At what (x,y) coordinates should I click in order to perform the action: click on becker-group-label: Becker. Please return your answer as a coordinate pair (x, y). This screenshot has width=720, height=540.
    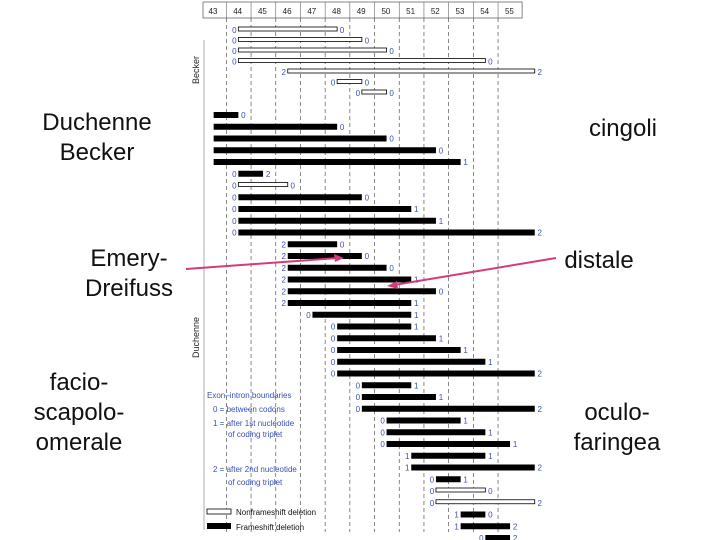
    Looking at the image, I should click on (196, 70).